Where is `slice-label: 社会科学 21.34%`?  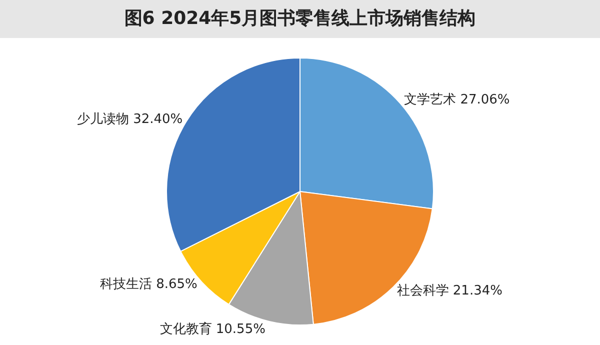
slice-label: 社会科学 21.34% is located at coordinates (449, 291).